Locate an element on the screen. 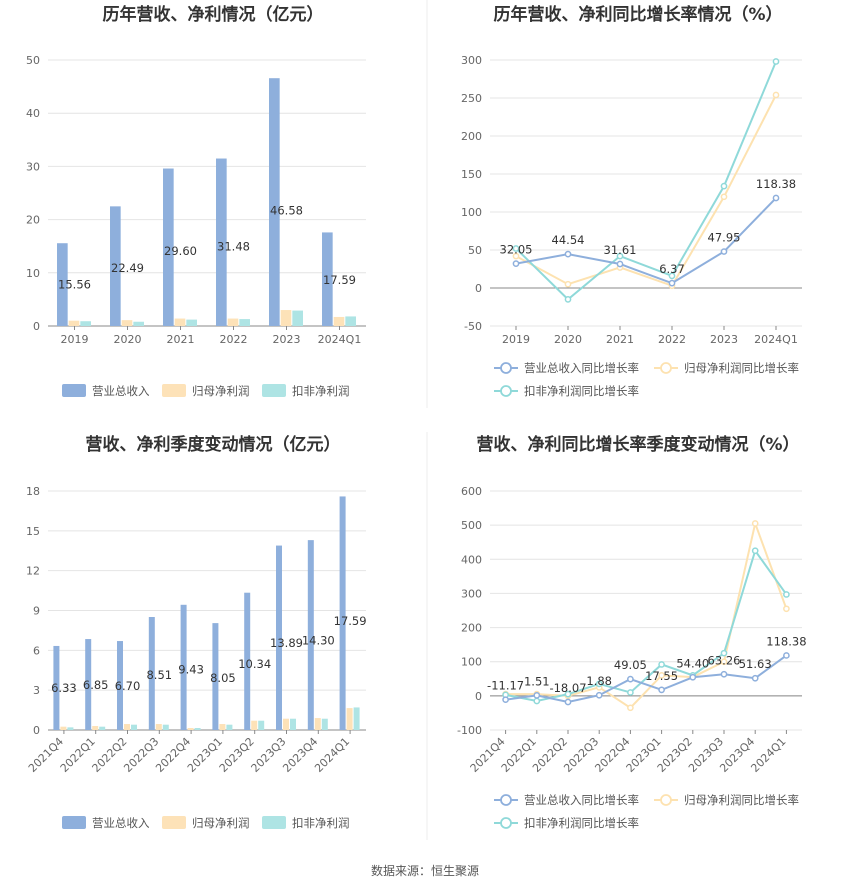 Image resolution: width=850 pixels, height=891 pixels. data-label: 118.38 is located at coordinates (786, 641).